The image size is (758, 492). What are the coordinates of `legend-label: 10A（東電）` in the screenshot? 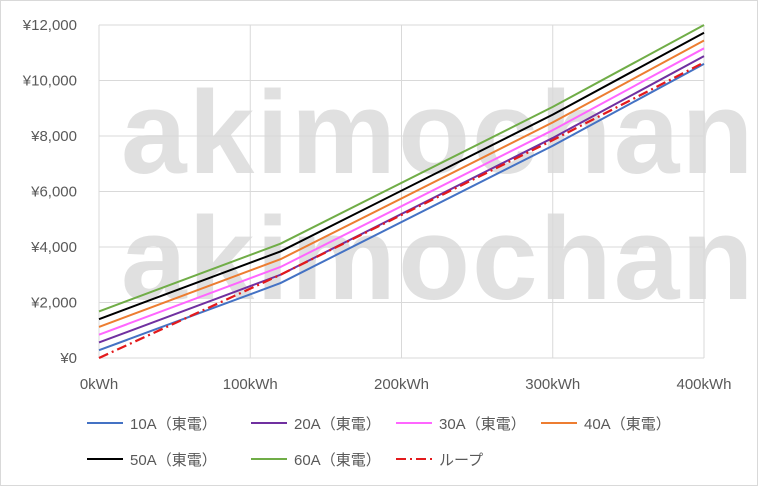 It's located at (173, 424).